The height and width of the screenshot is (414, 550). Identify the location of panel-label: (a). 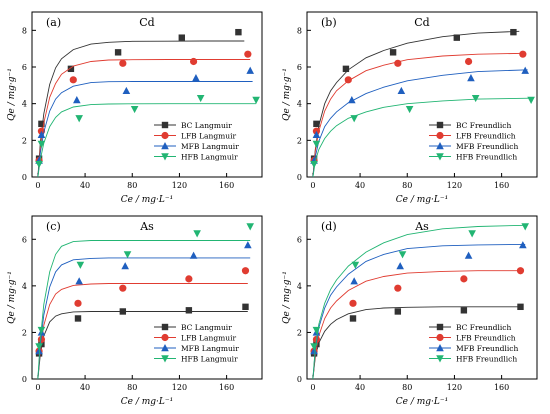
(53, 22).